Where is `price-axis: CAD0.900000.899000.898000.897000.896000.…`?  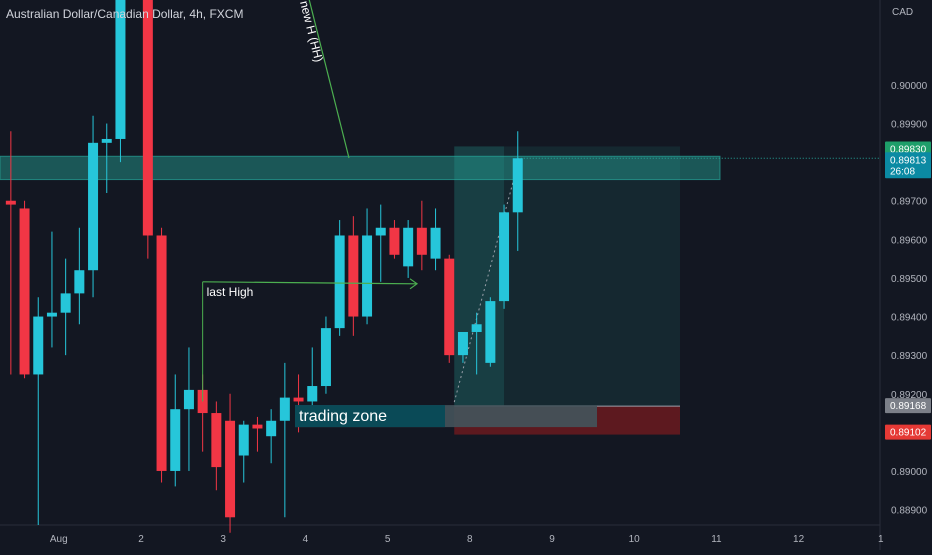 price-axis: CAD0.900000.899000.898000.897000.896000.… is located at coordinates (909, 262).